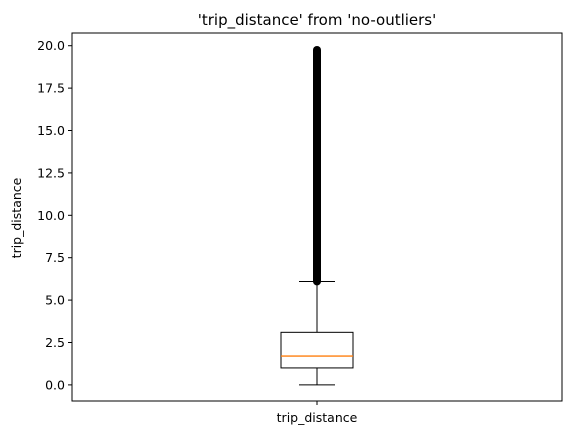  I want to click on y-tick-label: 5.0, so click(55, 300).